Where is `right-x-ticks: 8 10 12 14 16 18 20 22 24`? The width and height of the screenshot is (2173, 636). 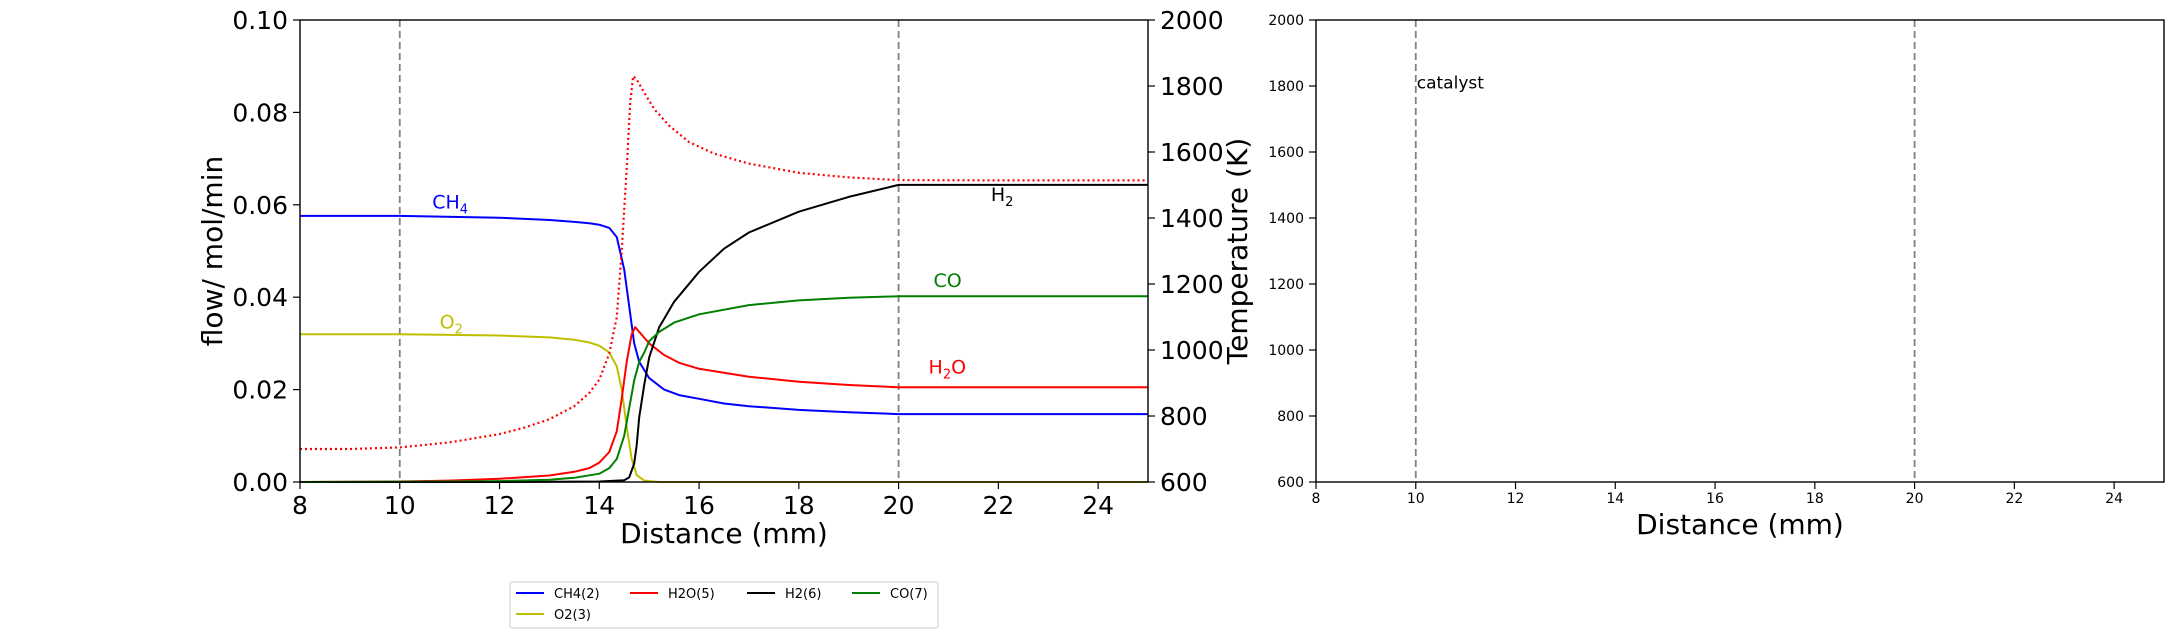 right-x-ticks: 8 10 12 14 16 18 20 22 24 is located at coordinates (1717, 494).